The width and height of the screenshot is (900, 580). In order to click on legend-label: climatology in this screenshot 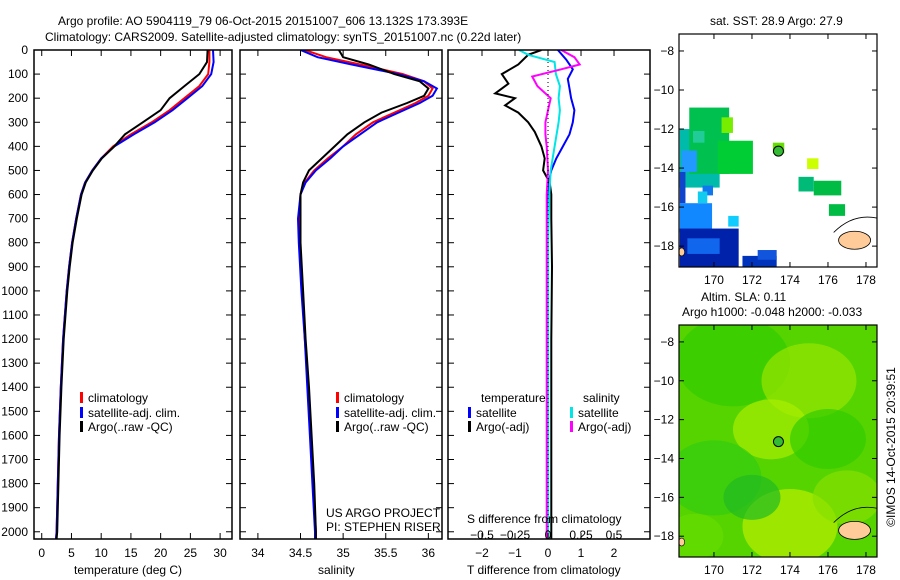, I will do `click(118, 398)`.